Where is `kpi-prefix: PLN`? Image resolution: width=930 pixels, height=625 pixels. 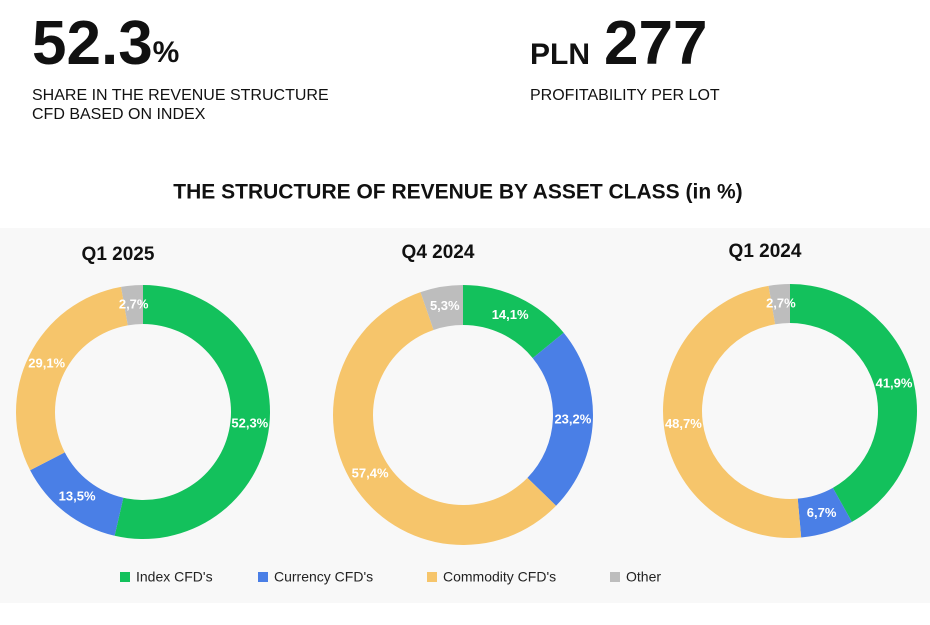
kpi-prefix: PLN is located at coordinates (560, 54).